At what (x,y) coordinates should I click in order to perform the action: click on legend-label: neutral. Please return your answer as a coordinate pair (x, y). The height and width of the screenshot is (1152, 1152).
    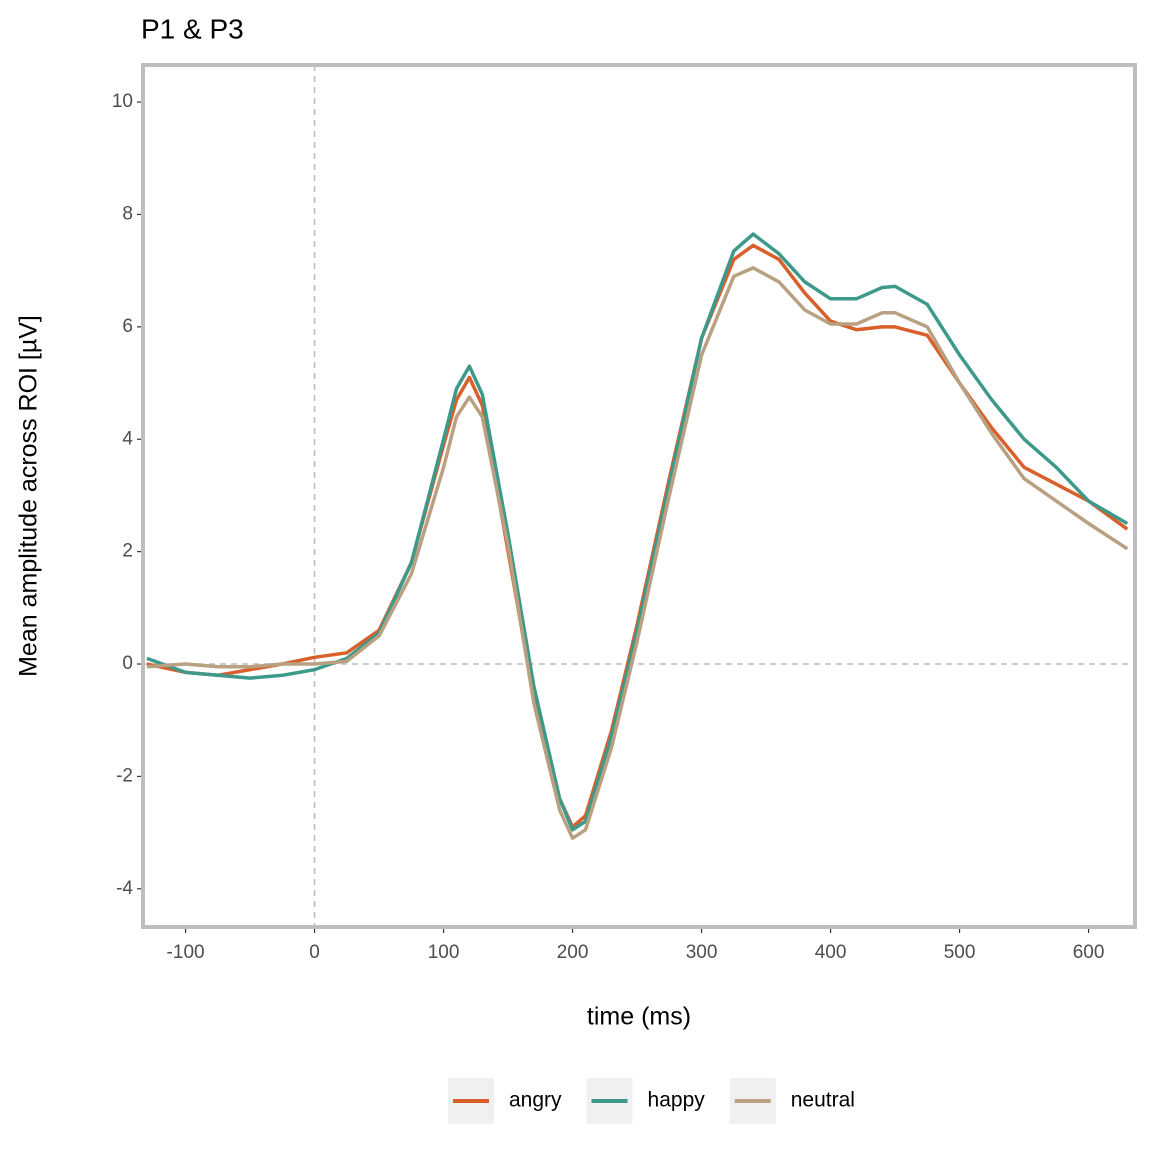
    Looking at the image, I should click on (823, 1100).